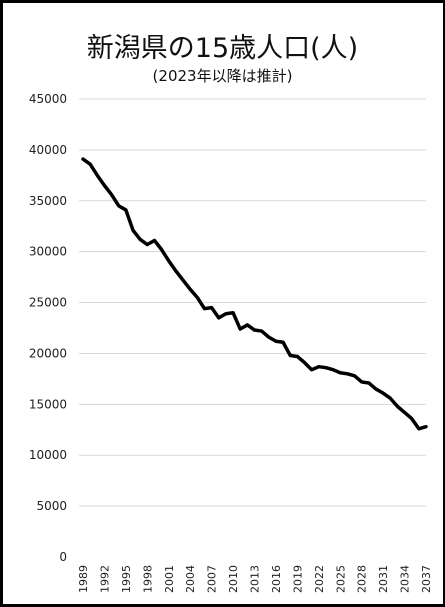 This screenshot has width=445, height=607. I want to click on x-tick-label: 2025, so click(340, 579).